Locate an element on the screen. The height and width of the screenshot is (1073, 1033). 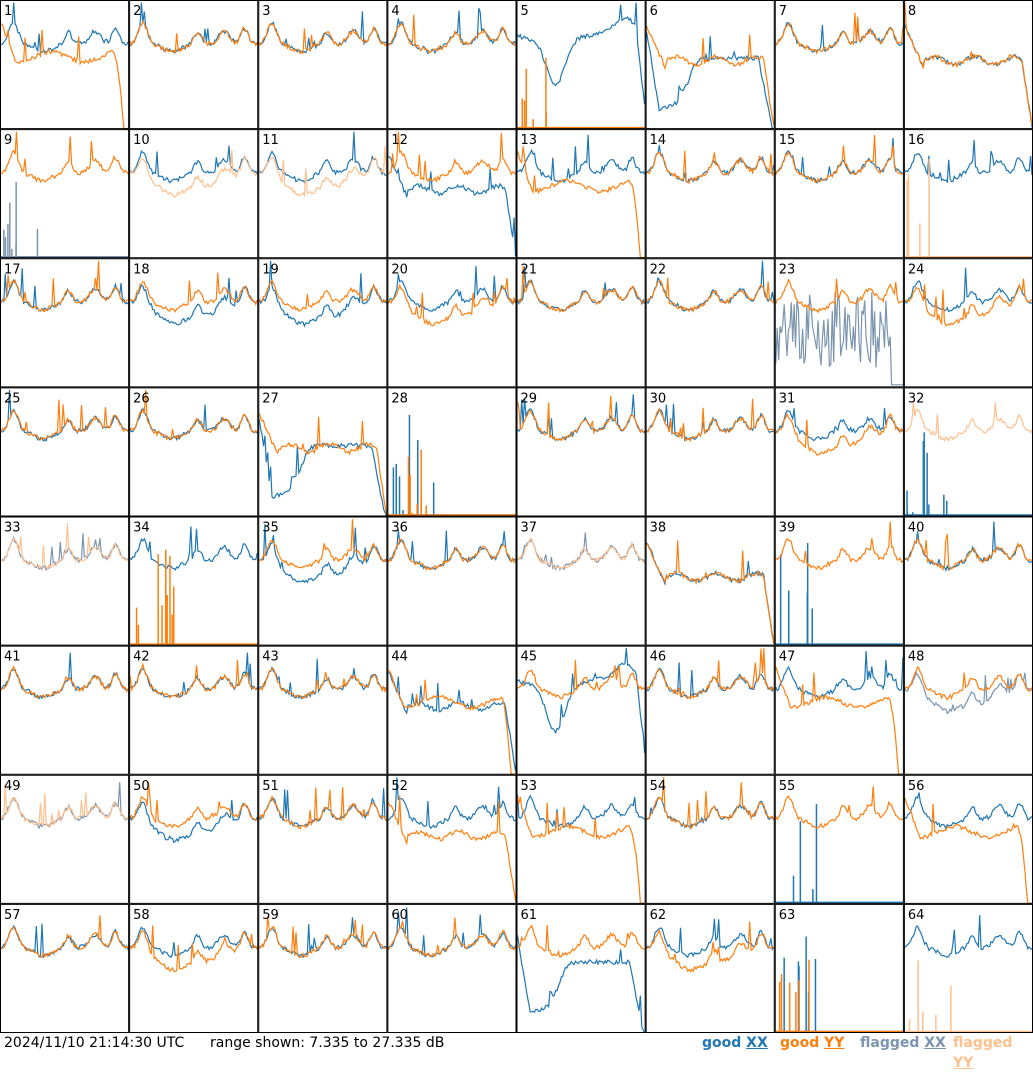
panel-31: 31 is located at coordinates (839, 452).